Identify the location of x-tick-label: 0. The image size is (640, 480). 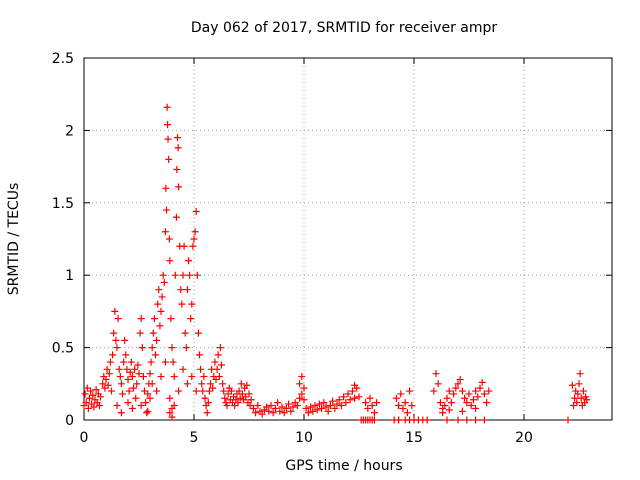
(84, 438).